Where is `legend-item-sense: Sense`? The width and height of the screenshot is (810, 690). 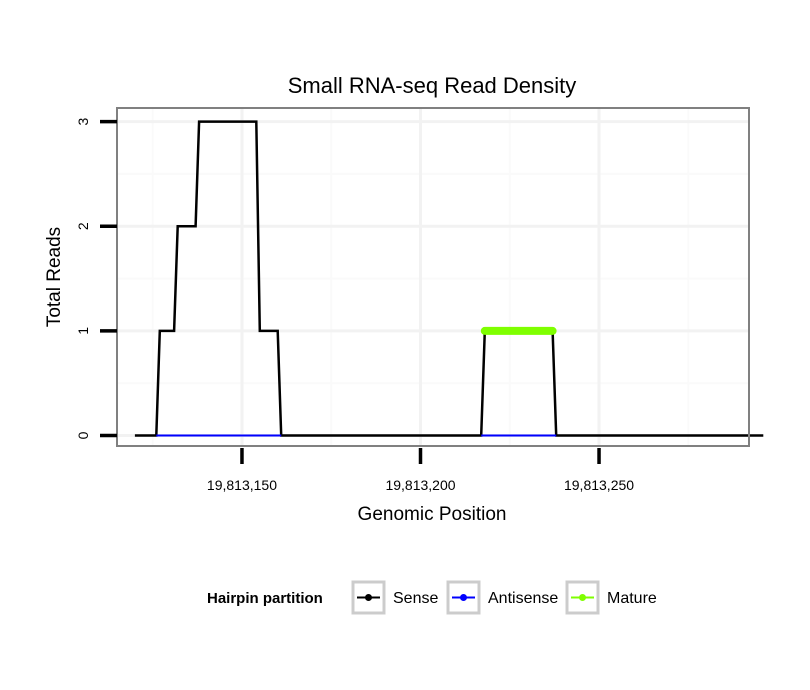
legend-item-sense: Sense is located at coordinates (394, 597).